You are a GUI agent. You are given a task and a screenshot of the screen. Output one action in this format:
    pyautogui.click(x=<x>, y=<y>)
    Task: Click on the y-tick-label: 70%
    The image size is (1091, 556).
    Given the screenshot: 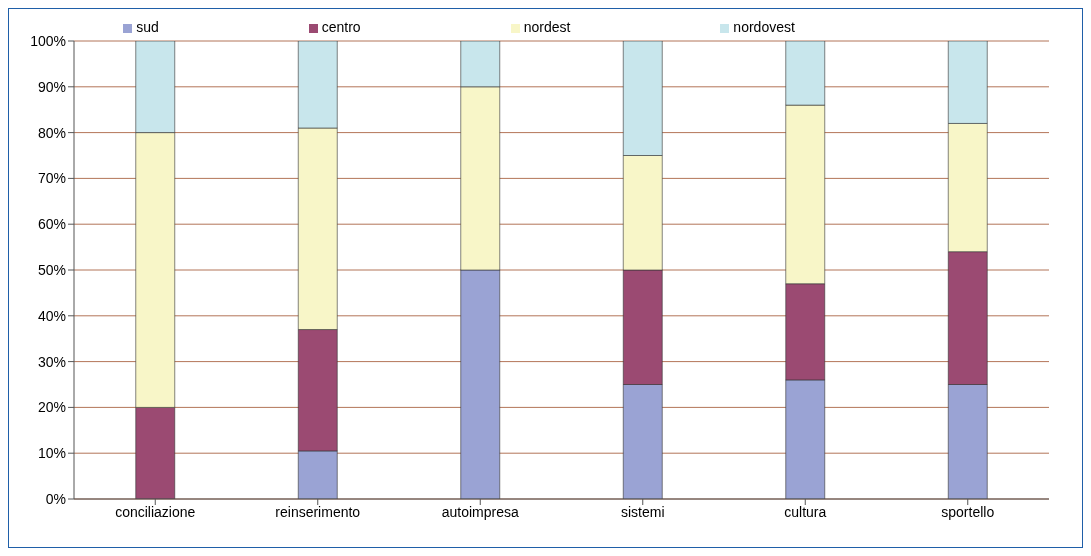 What is the action you would take?
    pyautogui.click(x=51, y=178)
    